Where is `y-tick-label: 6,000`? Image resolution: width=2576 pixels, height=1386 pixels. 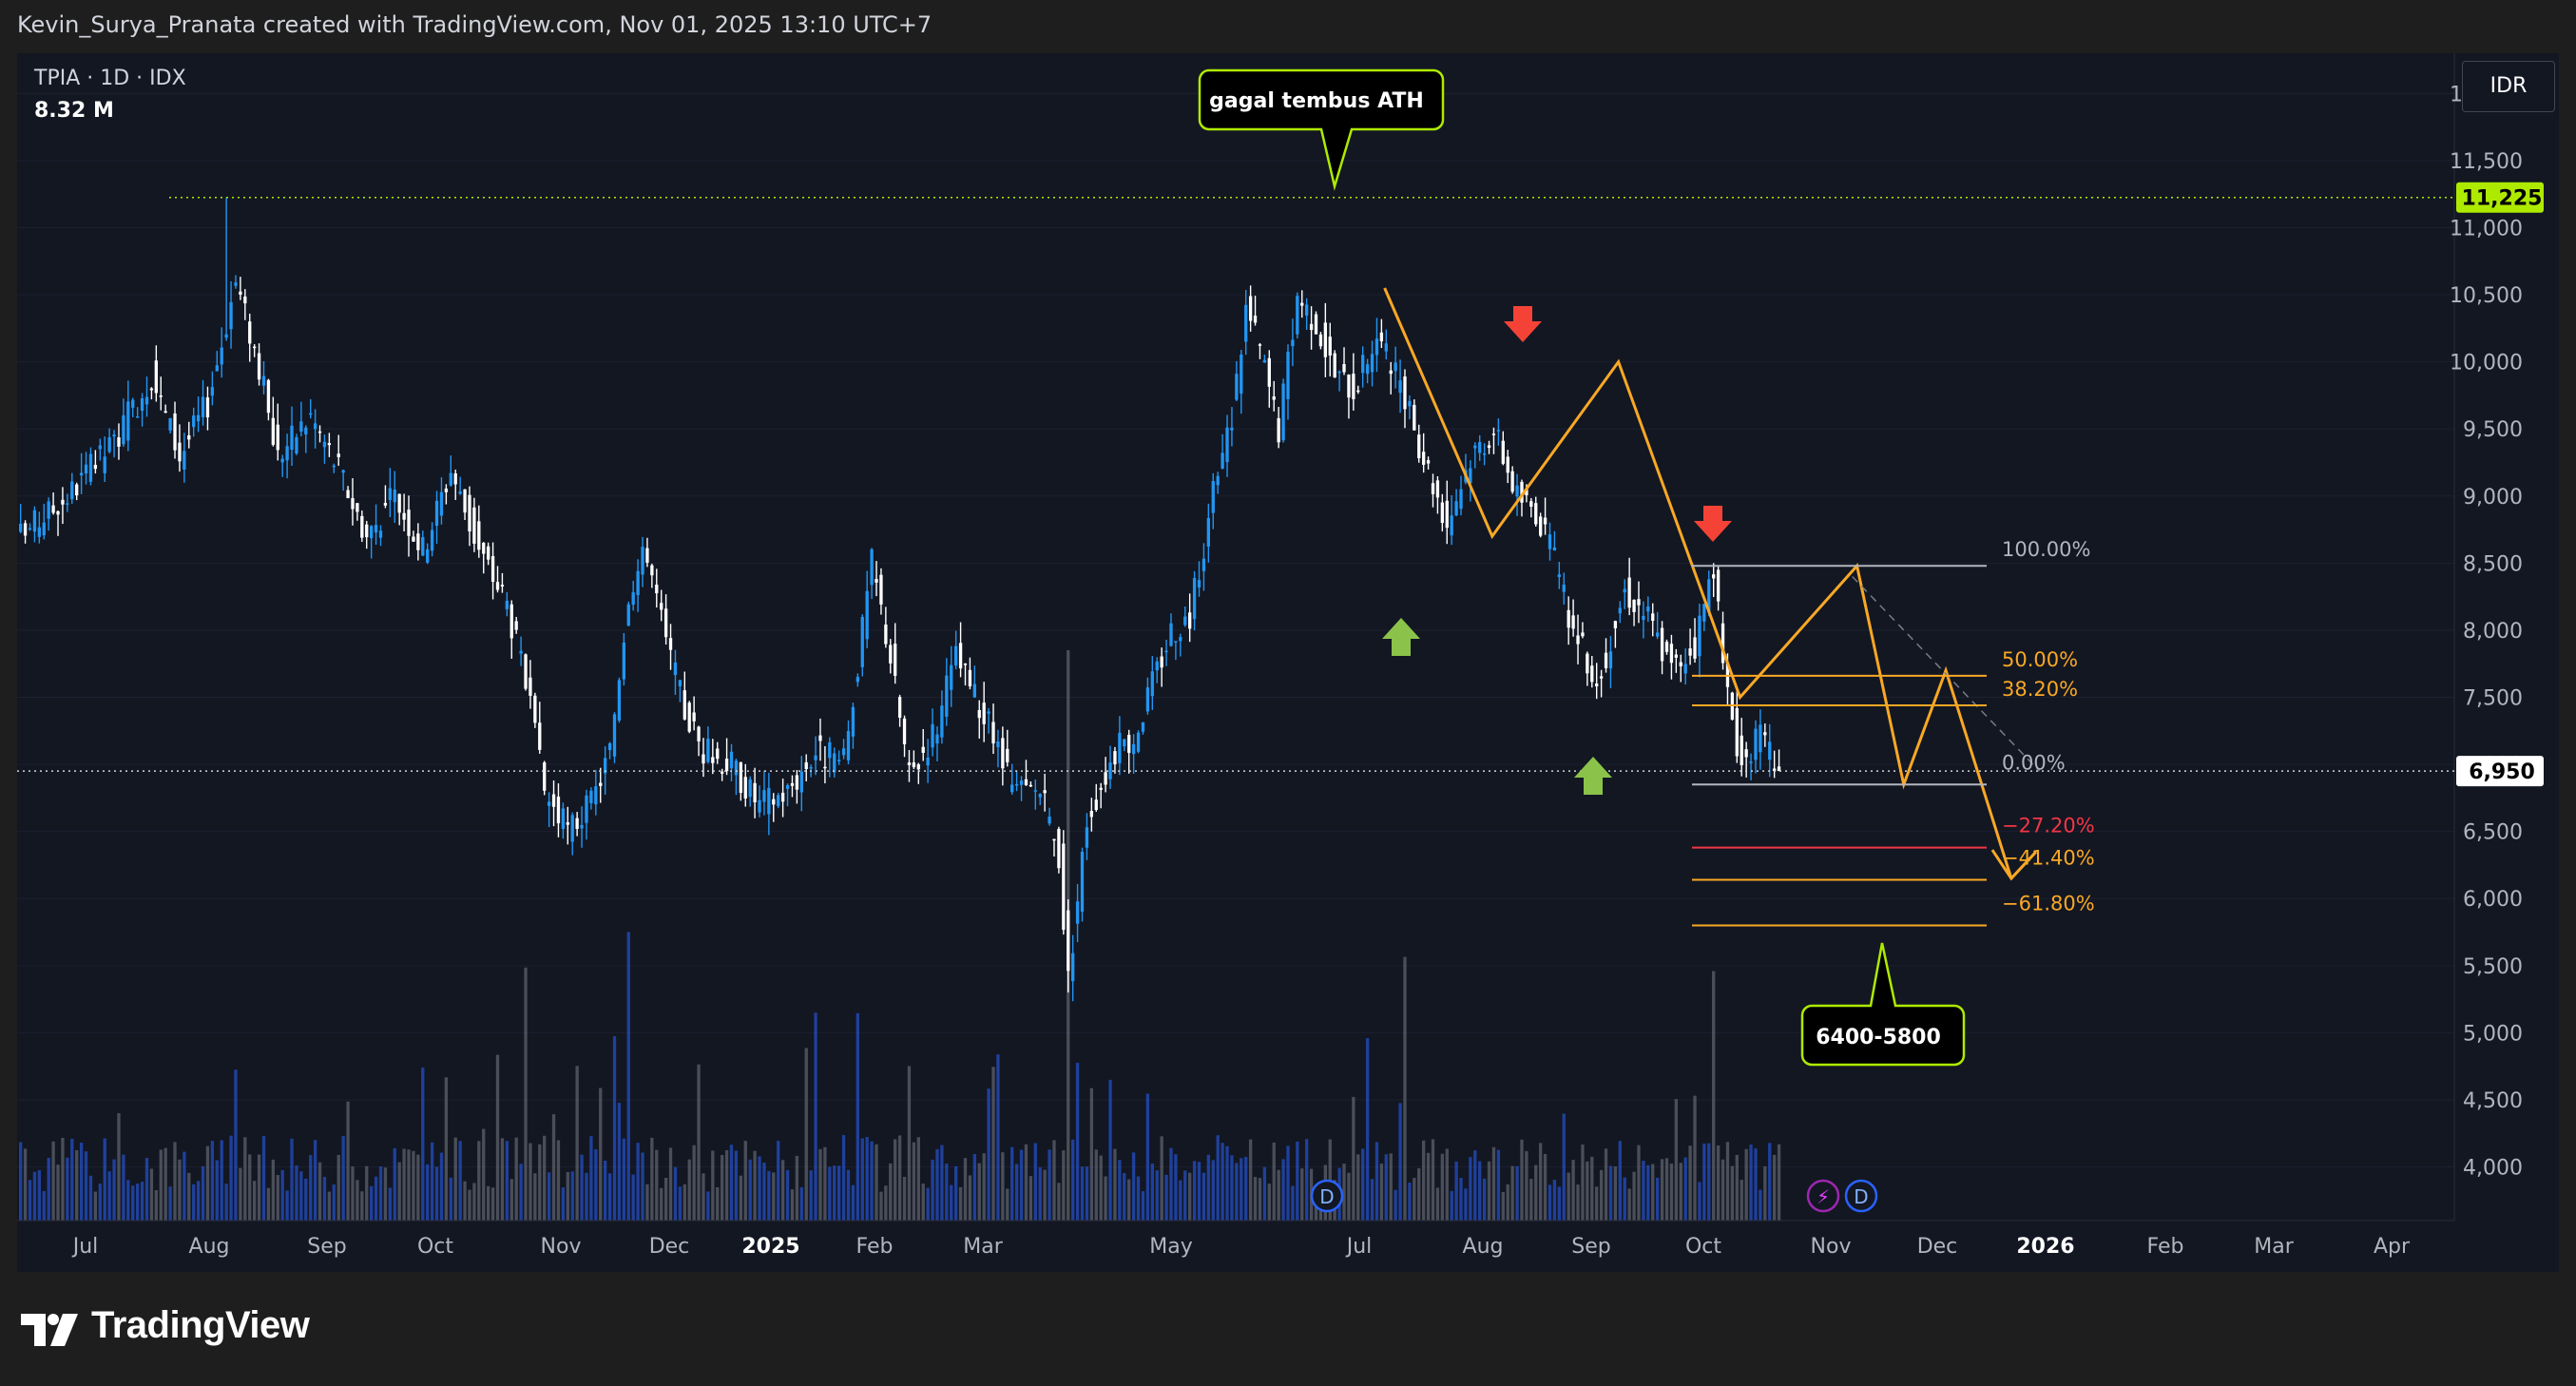 y-tick-label: 6,000 is located at coordinates (2493, 900).